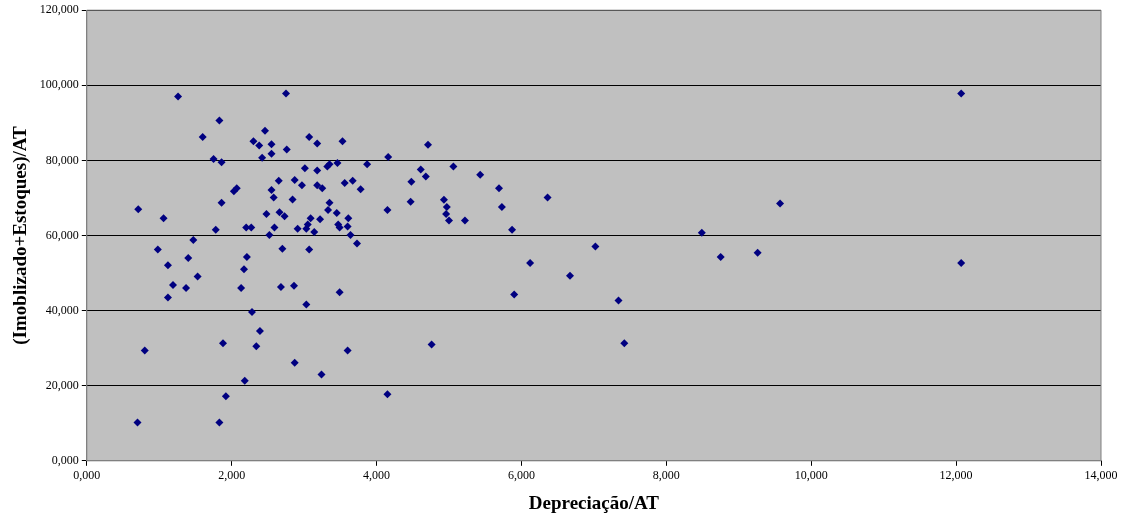 This screenshot has width=1121, height=521. Describe the element at coordinates (20, 235) in the screenshot. I see `y-axis-title: (Imoblizado+Estoques)/AT` at that location.